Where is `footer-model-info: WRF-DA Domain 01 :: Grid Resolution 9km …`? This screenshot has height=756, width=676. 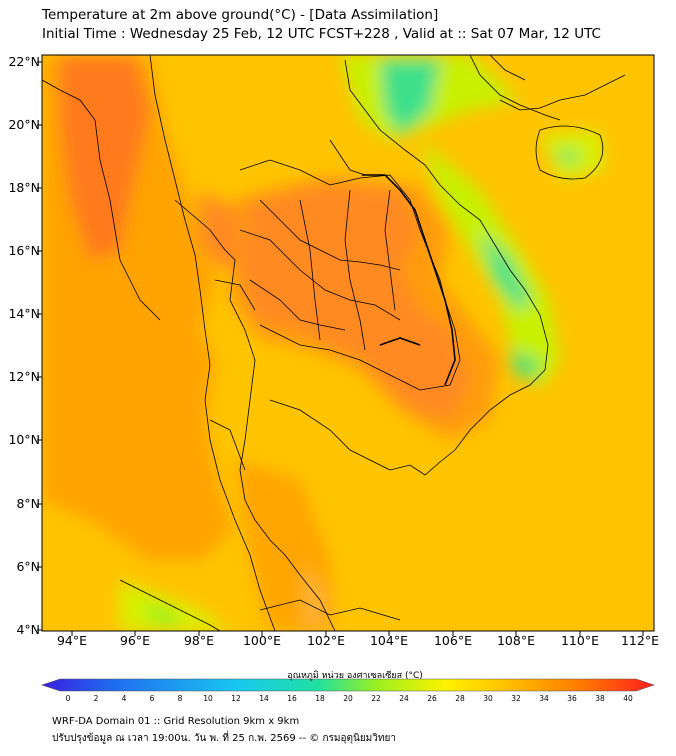
footer-model-info: WRF-DA Domain 01 :: Grid Resolution 9km … is located at coordinates (176, 721).